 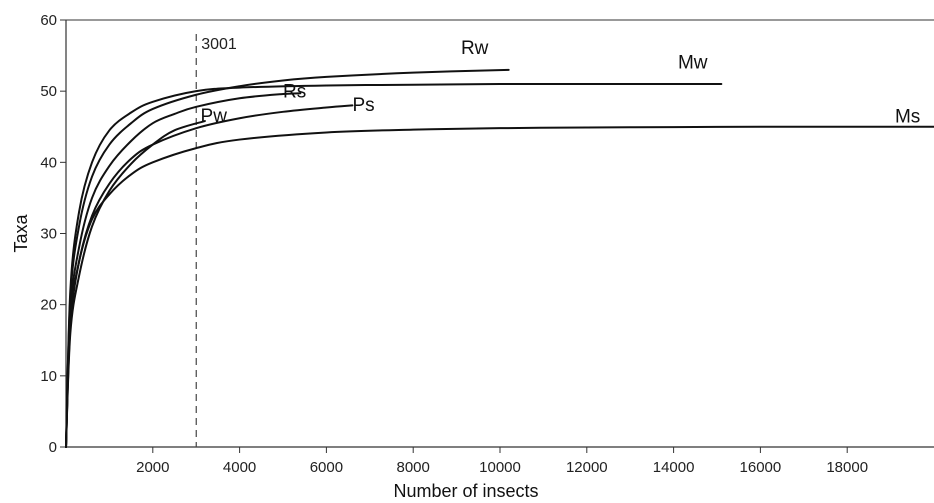 What do you see at coordinates (239, 467) in the screenshot?
I see `x-tick-label: 4000` at bounding box center [239, 467].